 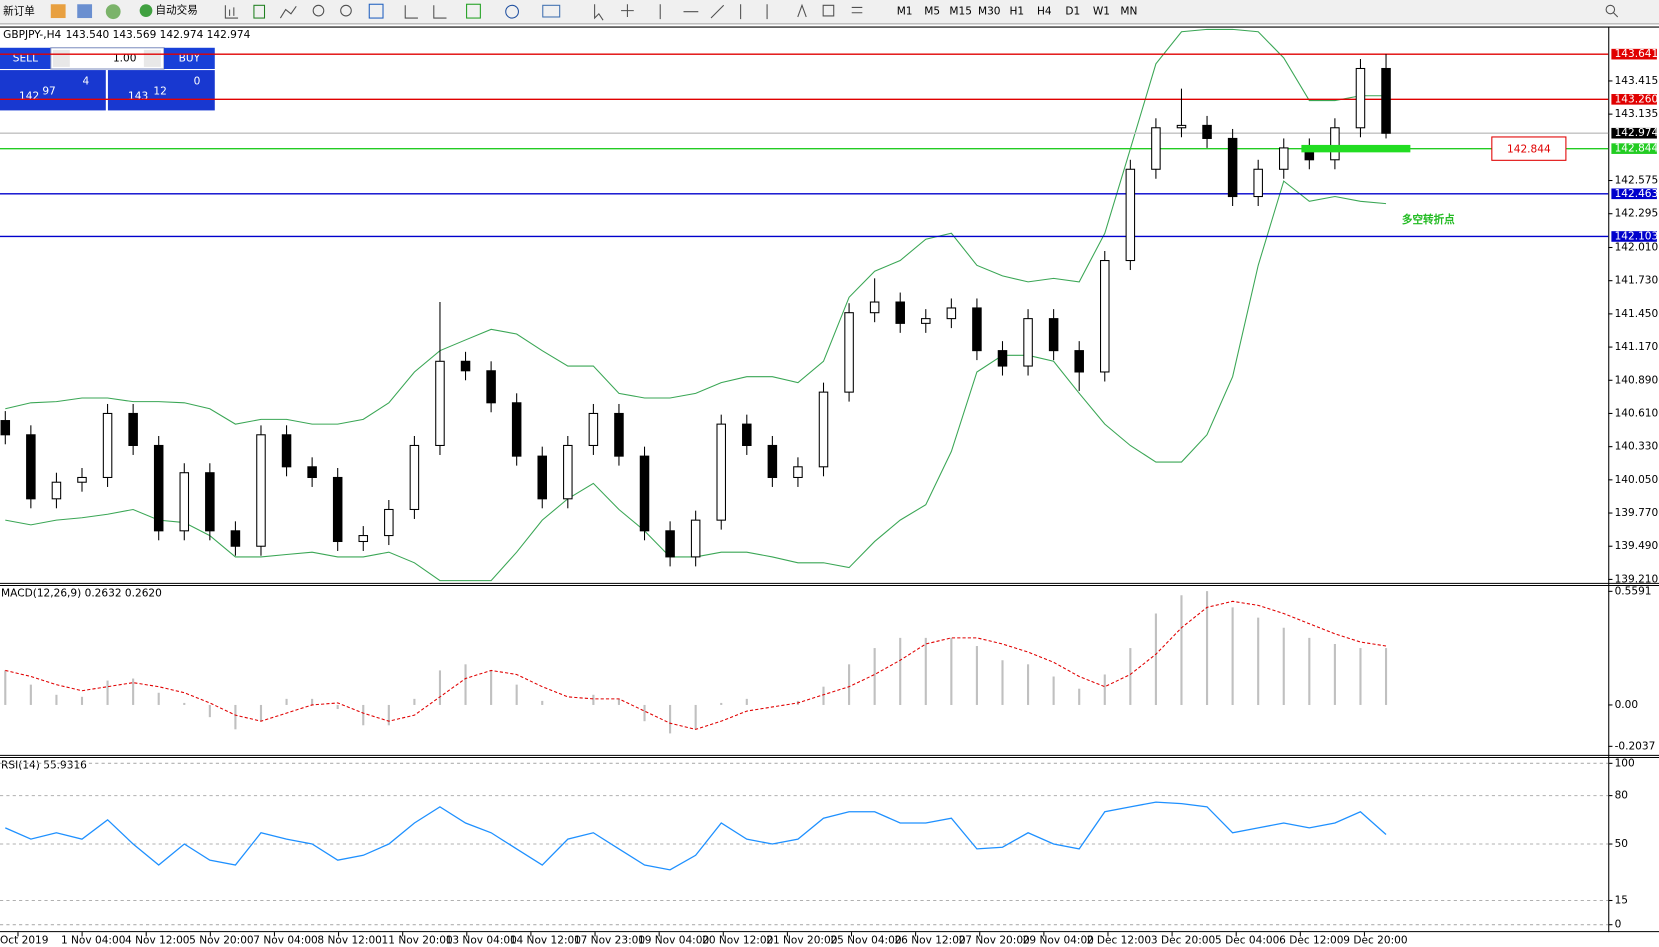 I want to click on sell-button, so click(x=25, y=58).